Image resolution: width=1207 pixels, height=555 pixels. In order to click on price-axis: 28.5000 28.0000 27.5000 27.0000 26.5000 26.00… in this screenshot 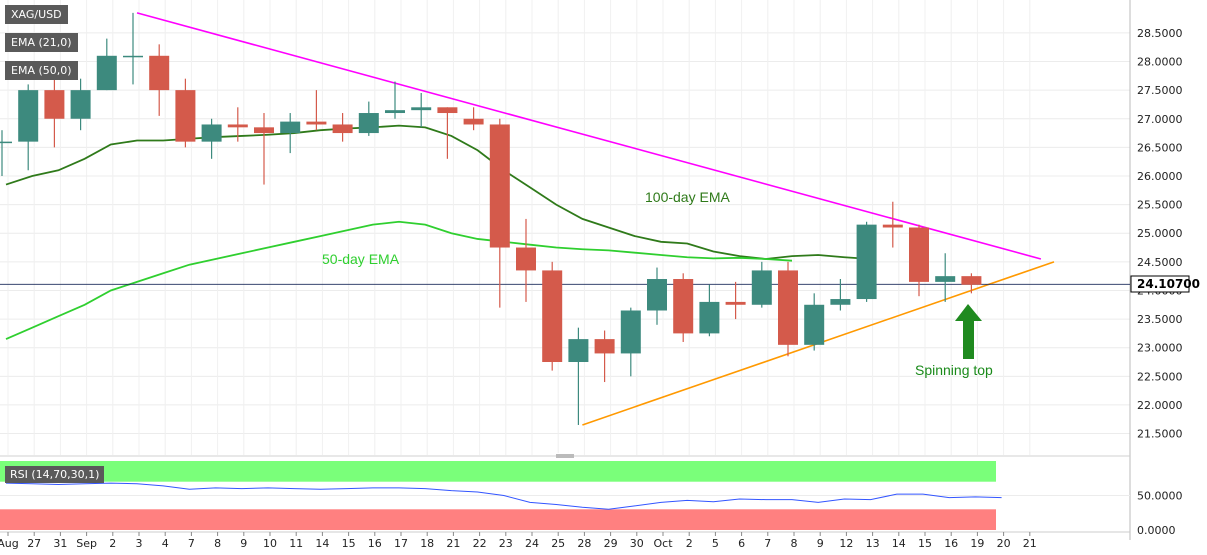, I will do `click(1160, 234)`.